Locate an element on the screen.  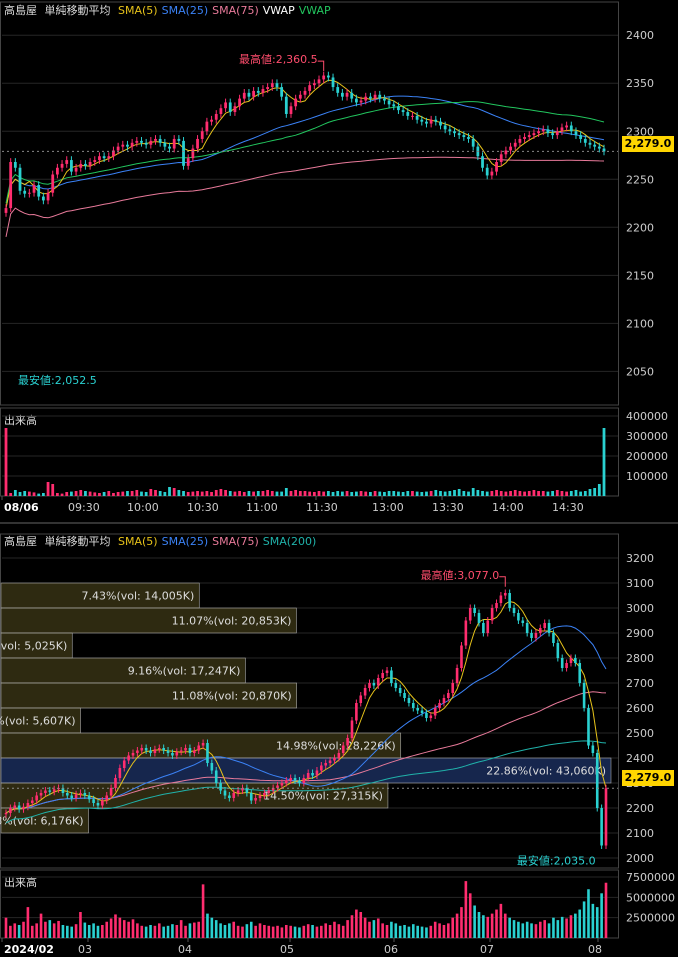
y-tick-label: 2900 is located at coordinates (640, 633).